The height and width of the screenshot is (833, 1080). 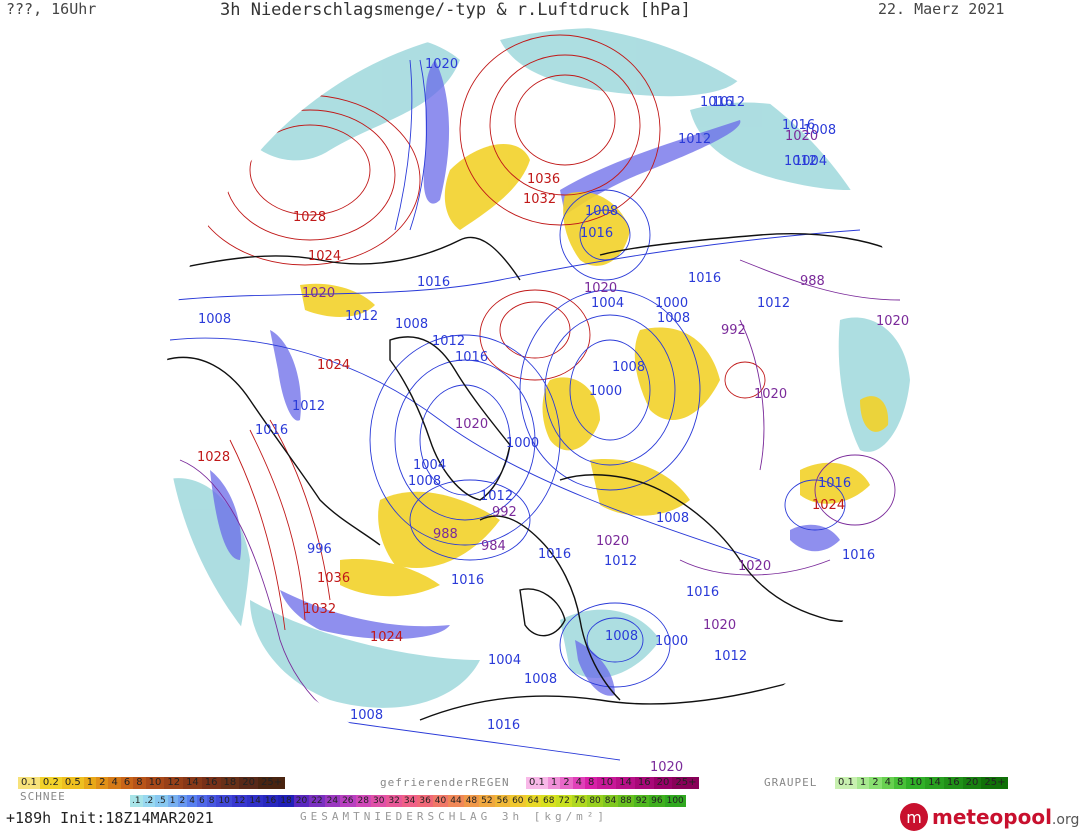 I want to click on pressure-label: 992, so click(x=733, y=330).